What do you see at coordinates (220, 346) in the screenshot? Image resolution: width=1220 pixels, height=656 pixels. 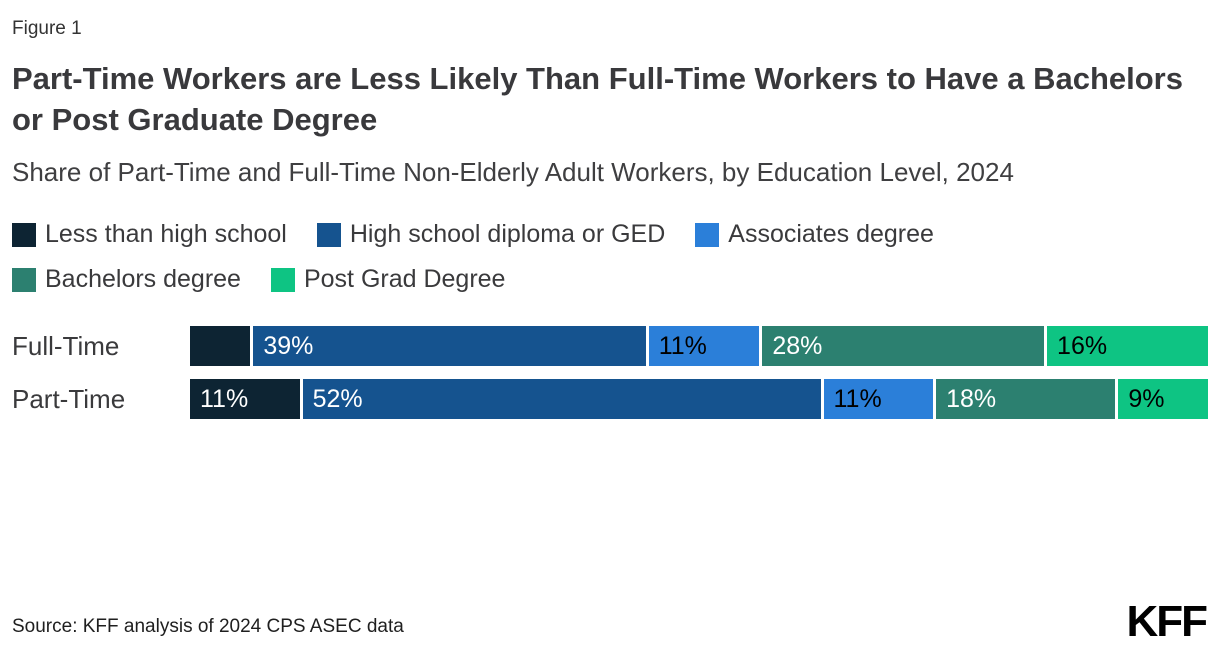 I see `bar-segment` at bounding box center [220, 346].